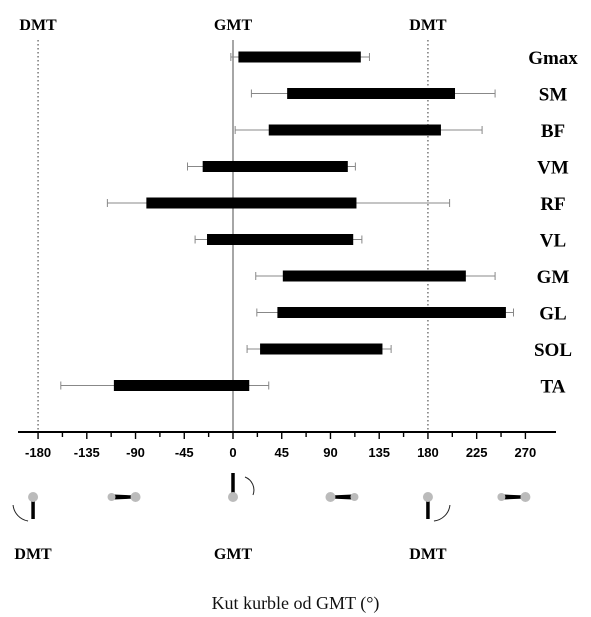 The width and height of the screenshot is (591, 617). Describe the element at coordinates (233, 25) in the screenshot. I see `reference-line-label: GMT` at that location.